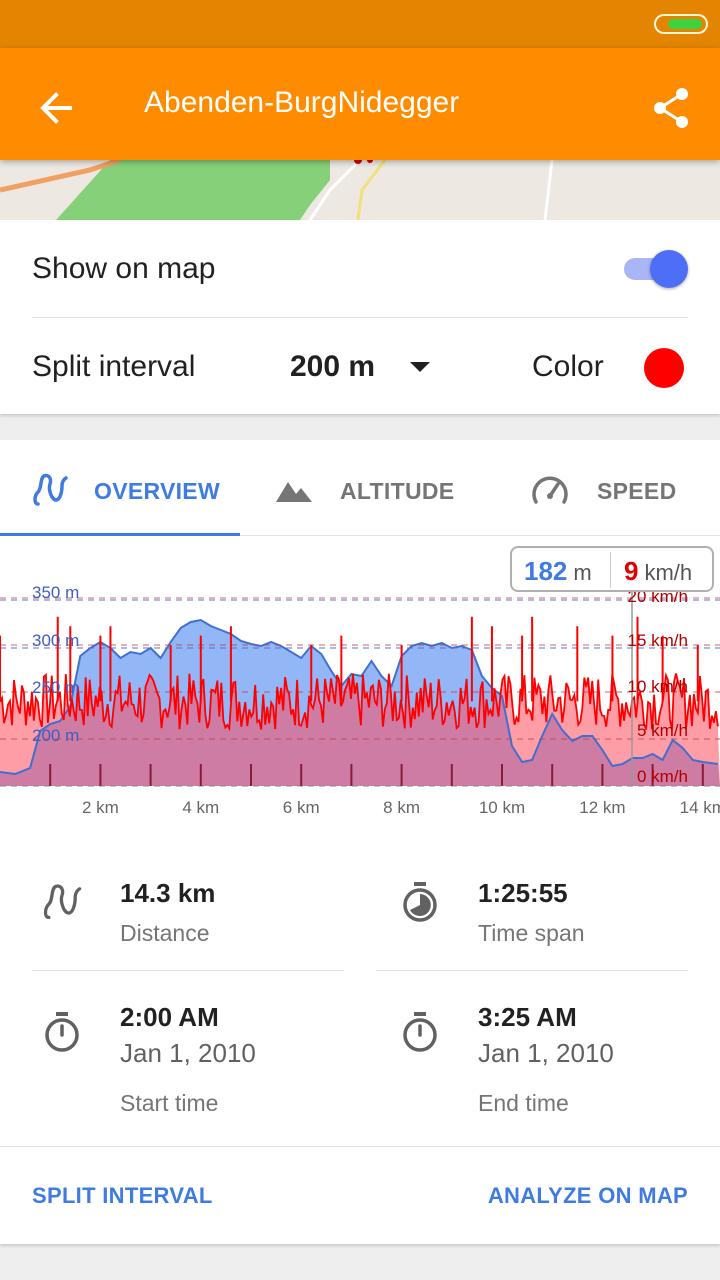  I want to click on chevron-down-icon, so click(420, 367).